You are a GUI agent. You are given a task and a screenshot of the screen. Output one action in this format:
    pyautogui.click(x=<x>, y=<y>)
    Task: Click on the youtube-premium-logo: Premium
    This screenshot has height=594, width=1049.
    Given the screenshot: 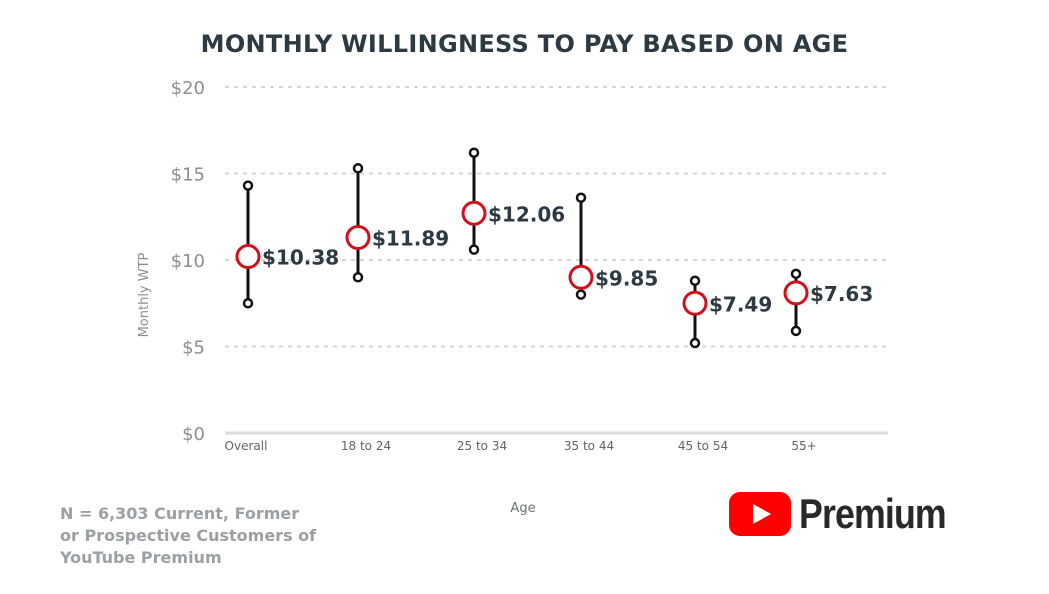 What is the action you would take?
    pyautogui.click(x=850, y=514)
    